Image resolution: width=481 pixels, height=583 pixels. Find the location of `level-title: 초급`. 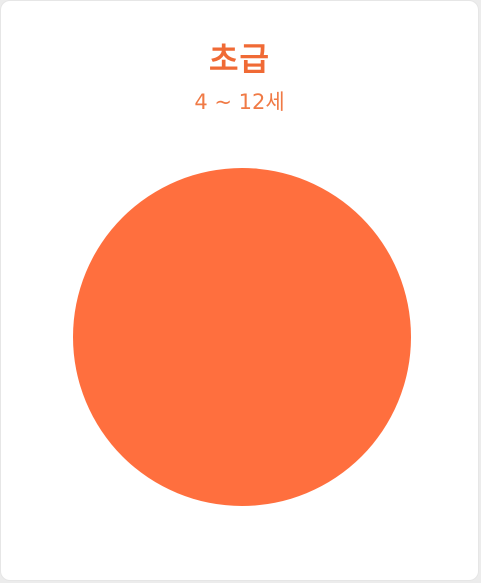

level-title: 초급 is located at coordinates (239, 59).